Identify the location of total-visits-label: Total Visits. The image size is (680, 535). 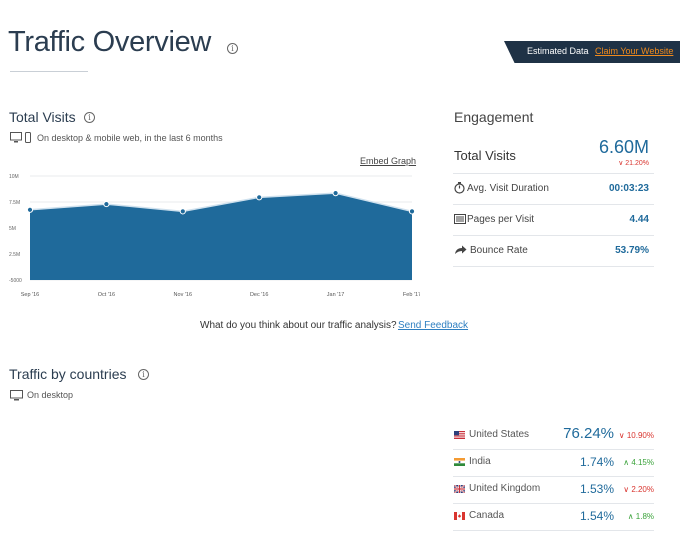
(485, 155).